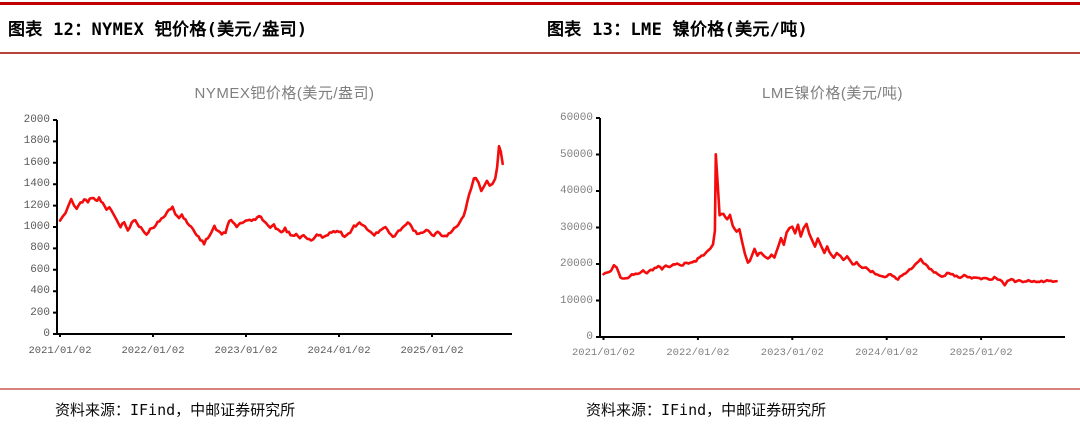  I want to click on y-axis-tick-label: 600, so click(40, 269).